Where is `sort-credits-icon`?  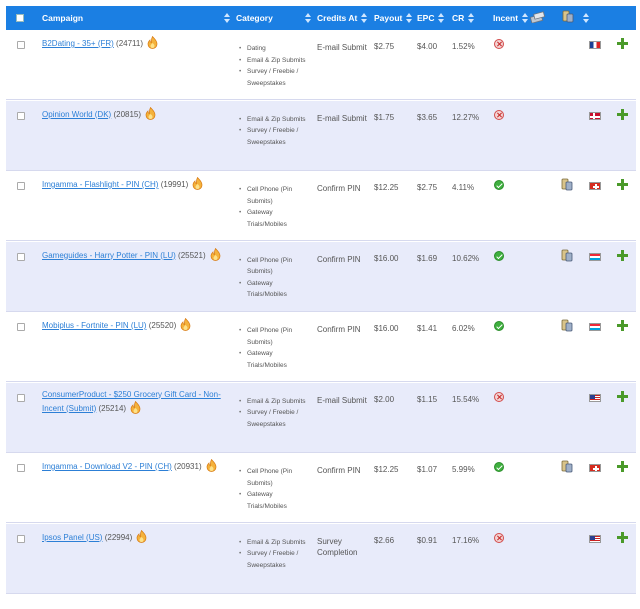
sort-credits-icon is located at coordinates (364, 18).